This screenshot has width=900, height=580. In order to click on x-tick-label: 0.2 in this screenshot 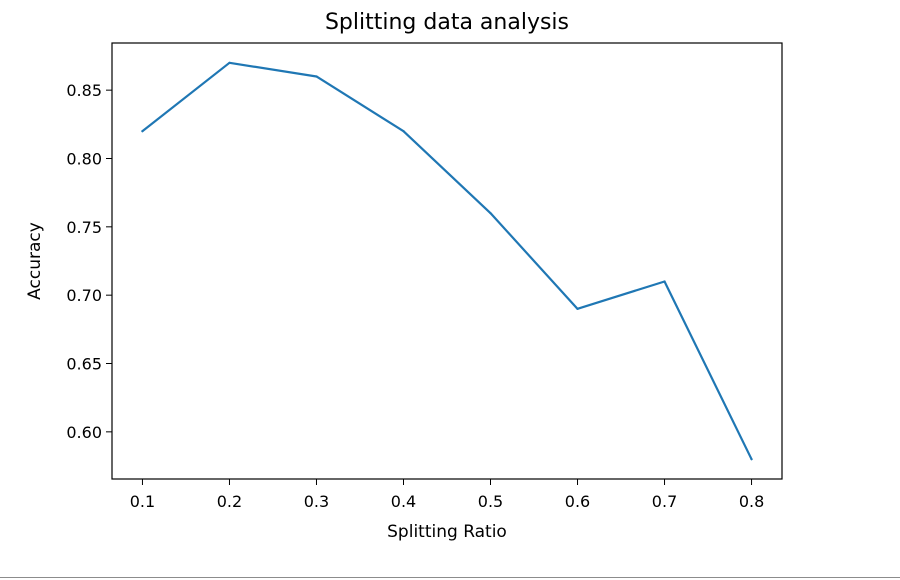, I will do `click(229, 501)`.